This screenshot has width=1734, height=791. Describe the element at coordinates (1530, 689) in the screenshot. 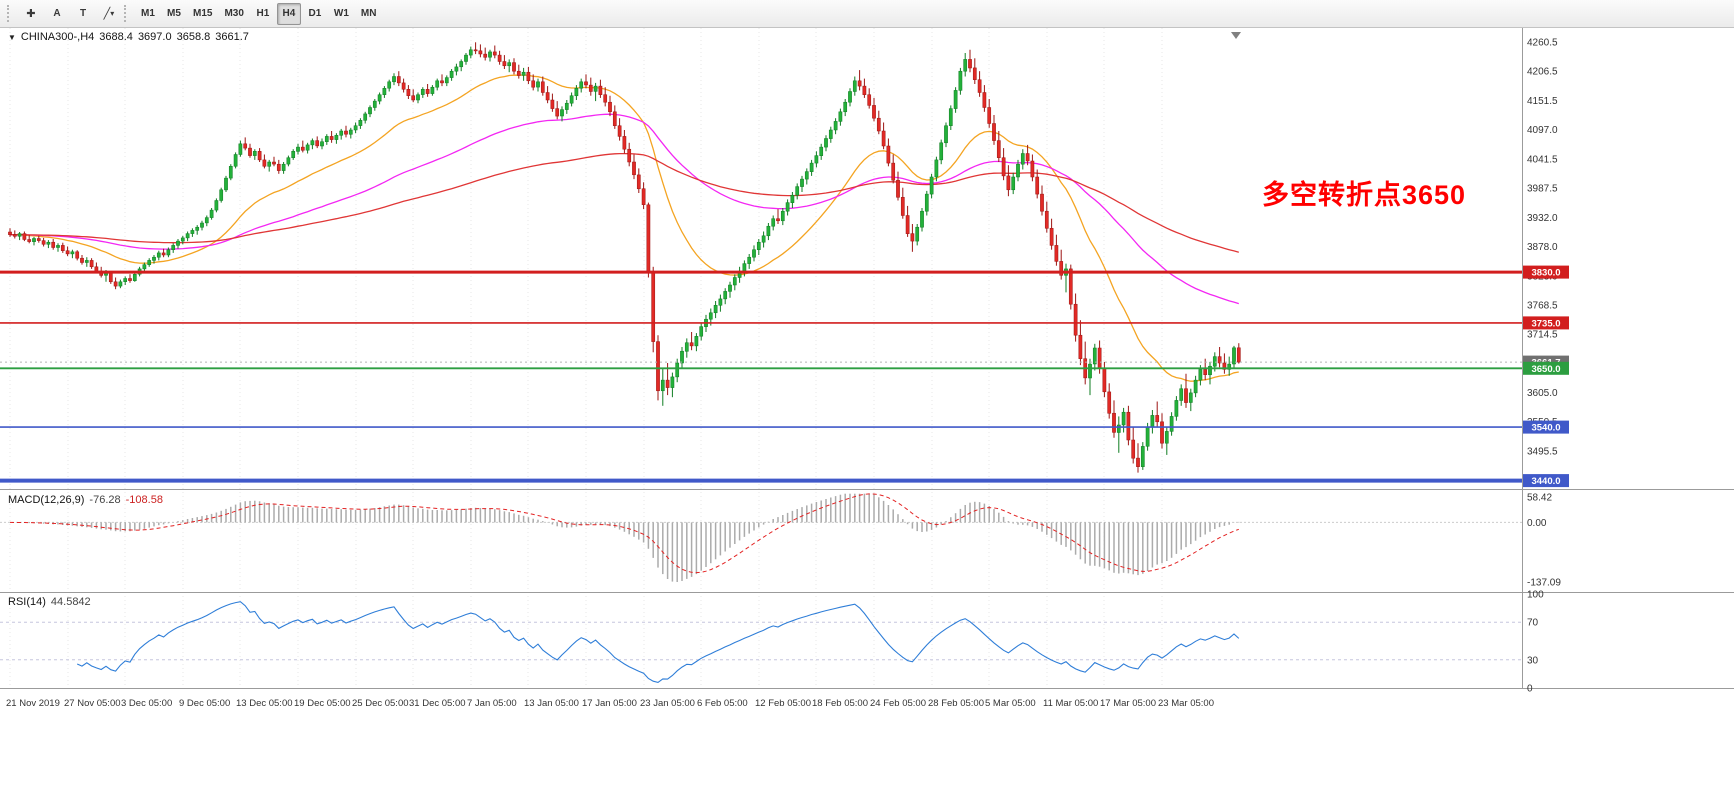

I see `svg-text: 0` at that location.